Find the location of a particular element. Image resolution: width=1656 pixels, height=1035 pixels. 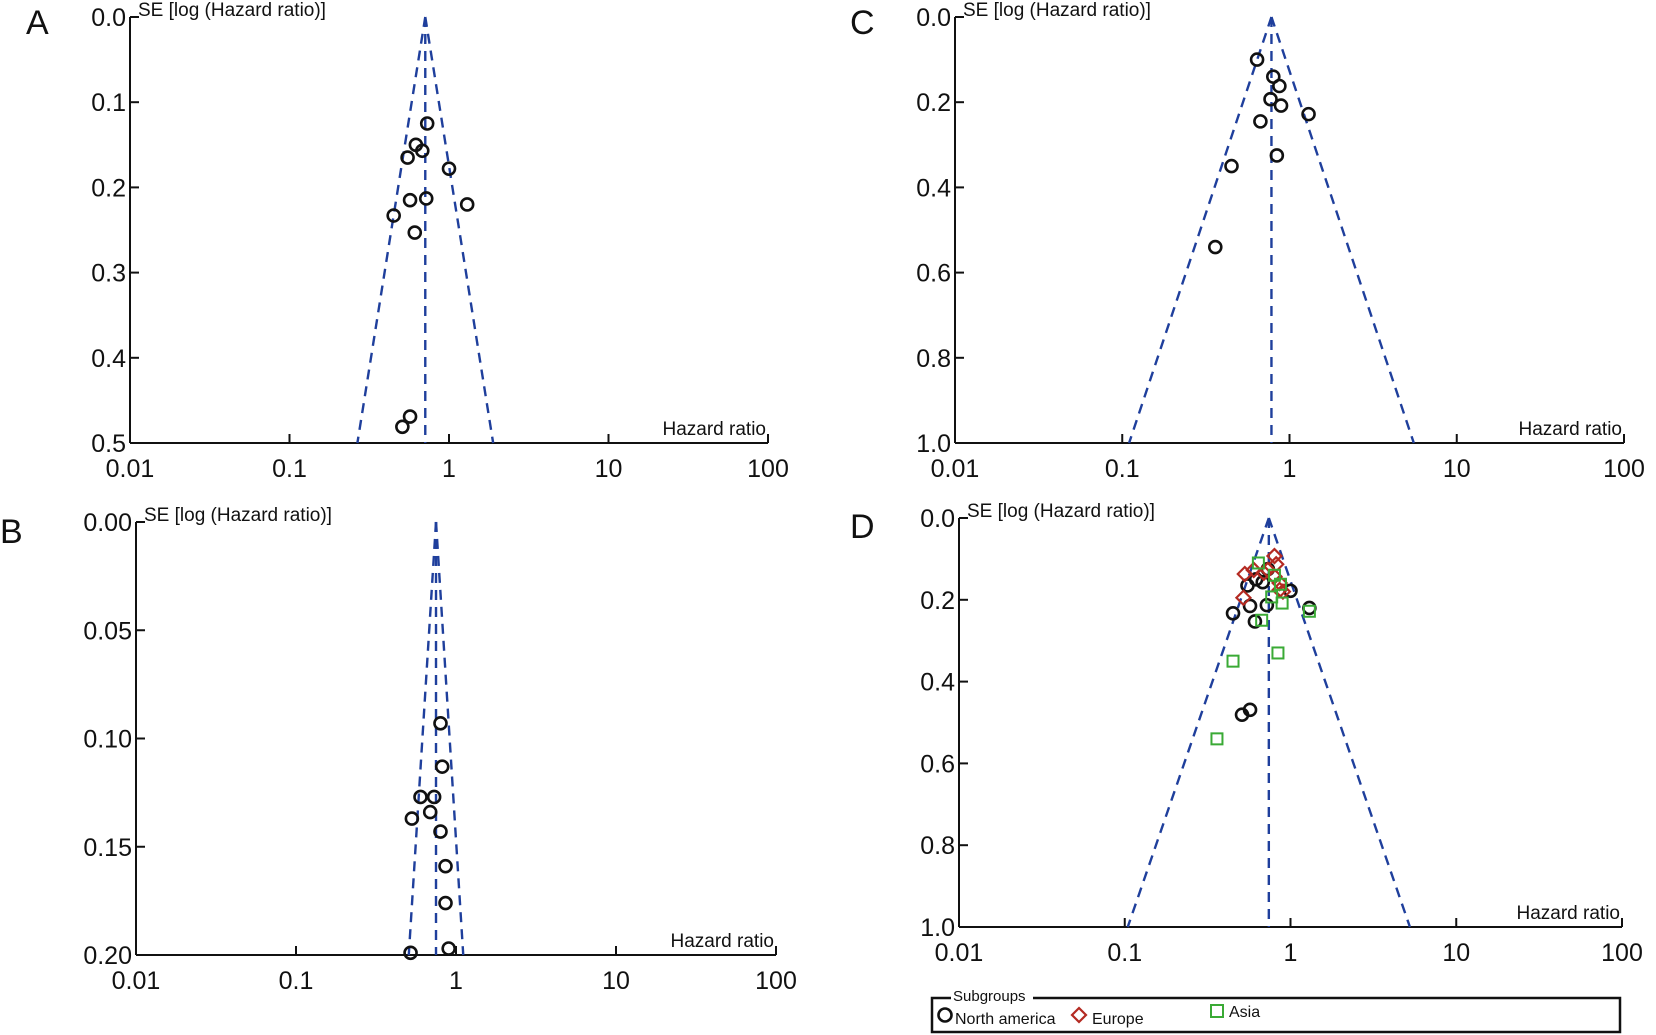

legend-title: Subgroups is located at coordinates (989, 996).